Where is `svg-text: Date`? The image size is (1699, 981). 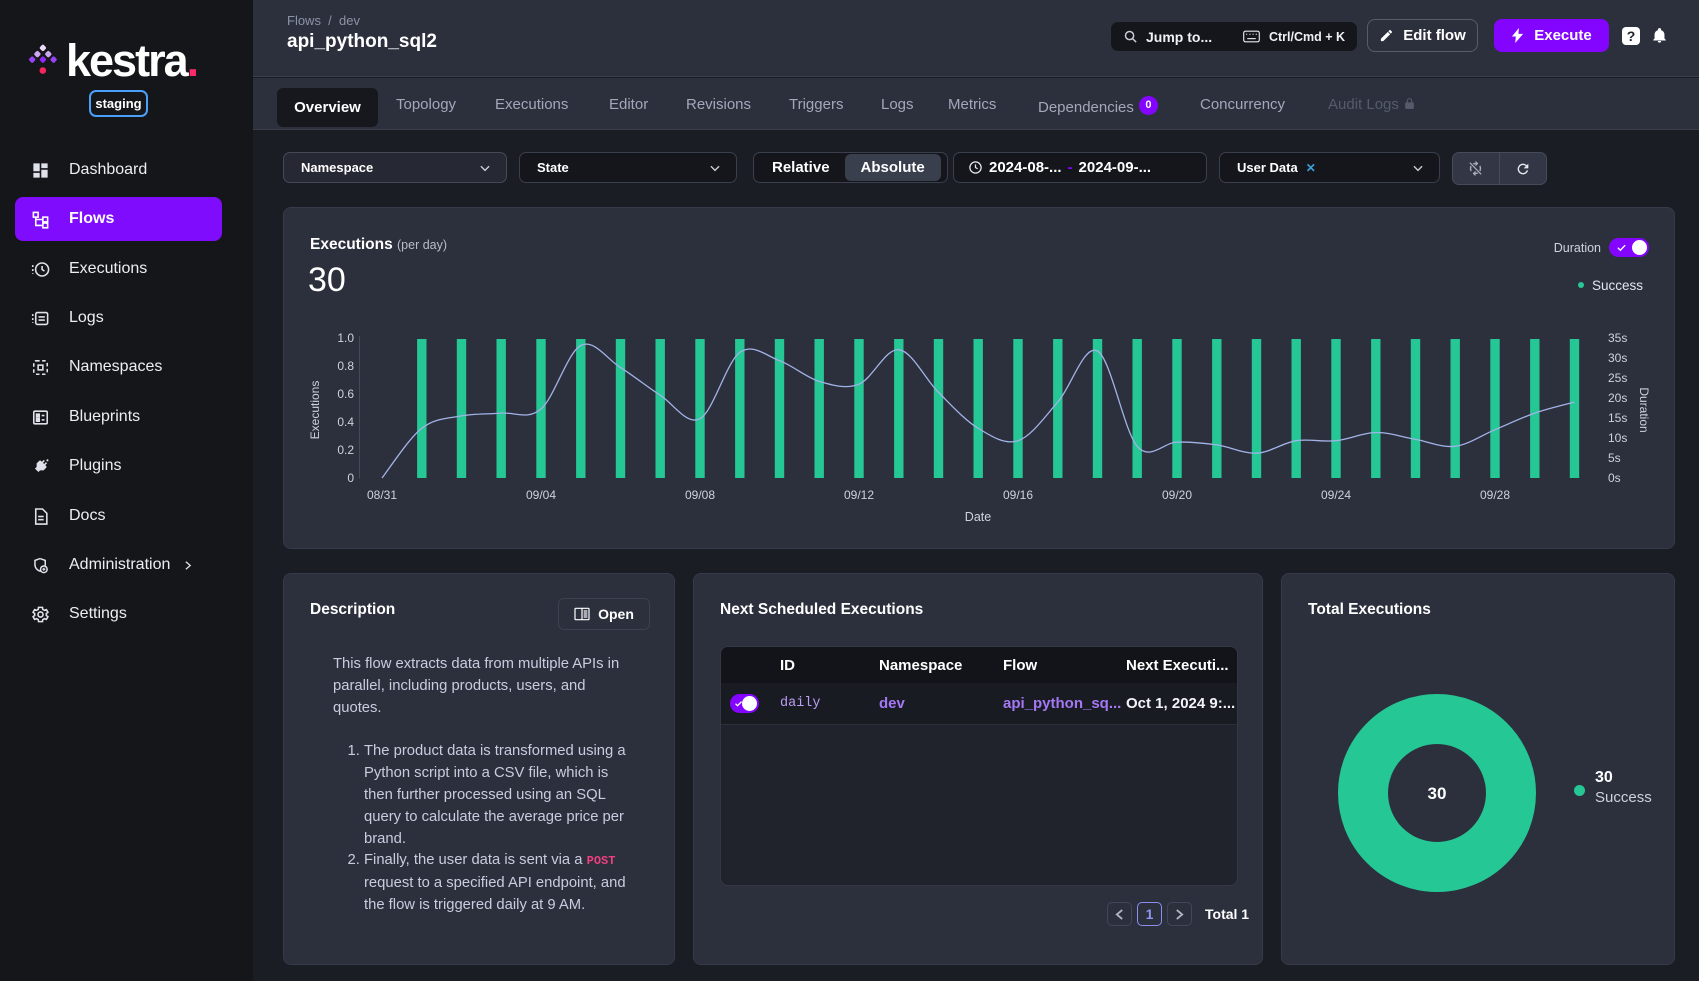
svg-text: Date is located at coordinates (978, 517).